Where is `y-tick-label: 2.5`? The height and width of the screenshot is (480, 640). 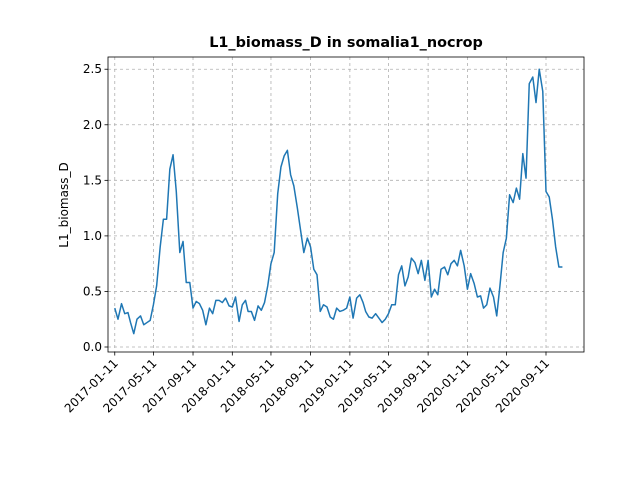
y-tick-label: 2.5 is located at coordinates (92, 69).